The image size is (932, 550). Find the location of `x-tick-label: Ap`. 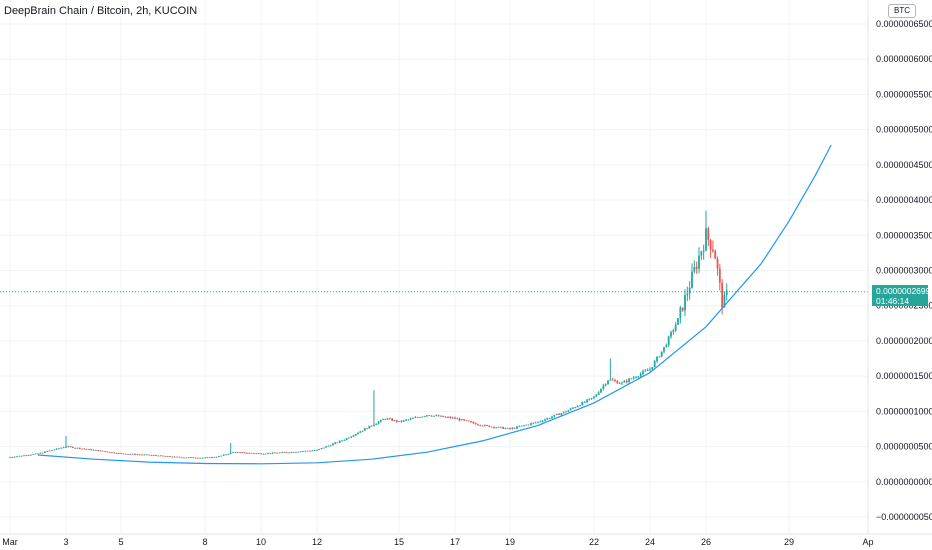

x-tick-label: Ap is located at coordinates (867, 542).